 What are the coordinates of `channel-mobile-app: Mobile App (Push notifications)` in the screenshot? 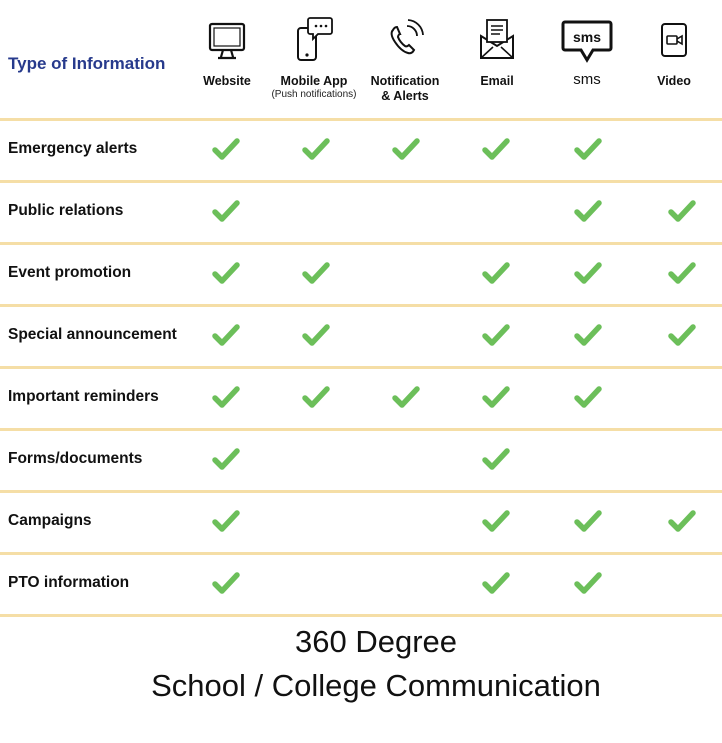 It's located at (314, 57).